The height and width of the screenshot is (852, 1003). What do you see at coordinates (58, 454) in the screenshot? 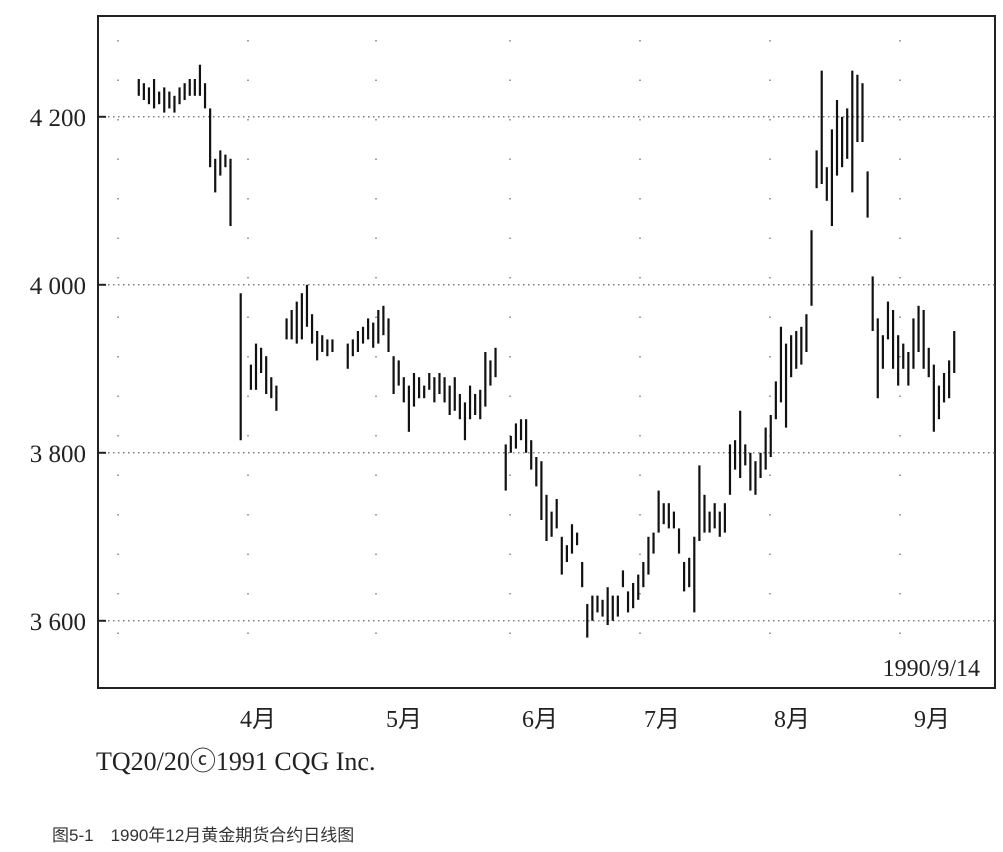
I see `y-tick-label: 3 800` at bounding box center [58, 454].